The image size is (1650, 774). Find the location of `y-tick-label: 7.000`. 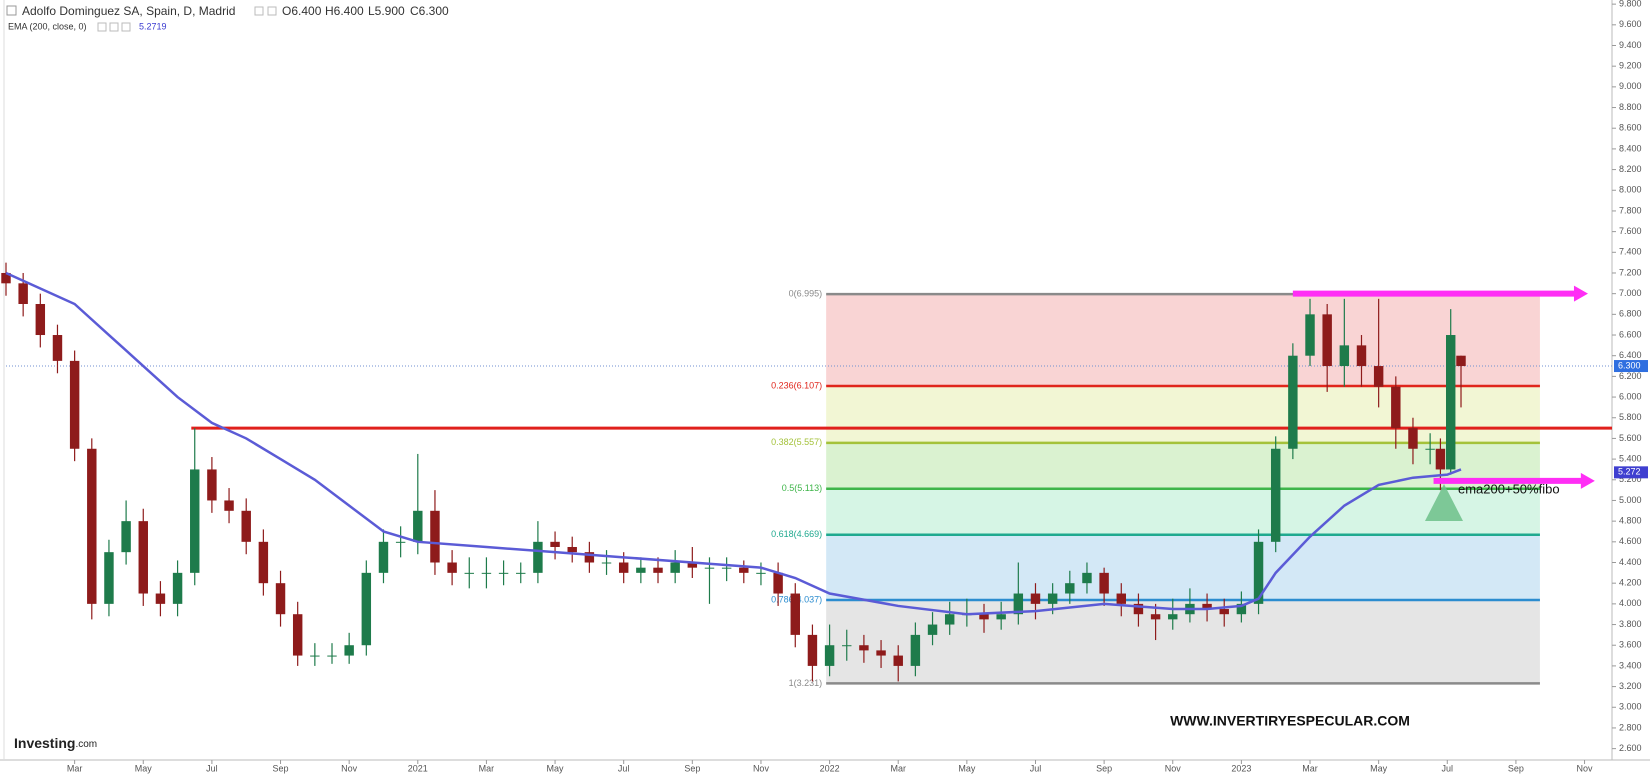

y-tick-label: 7.000 is located at coordinates (1630, 293).